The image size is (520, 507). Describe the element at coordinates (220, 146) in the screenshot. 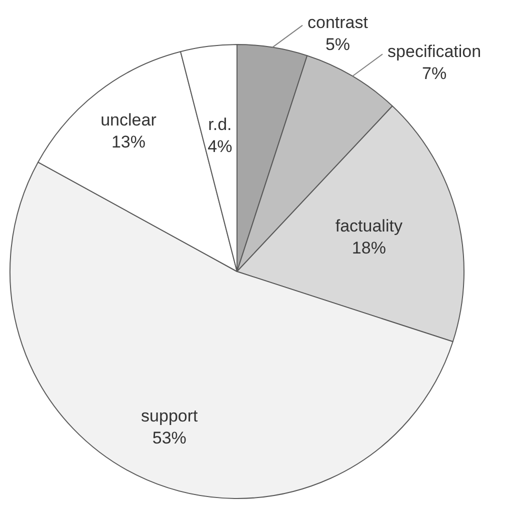

I see `data-label: 4%` at that location.